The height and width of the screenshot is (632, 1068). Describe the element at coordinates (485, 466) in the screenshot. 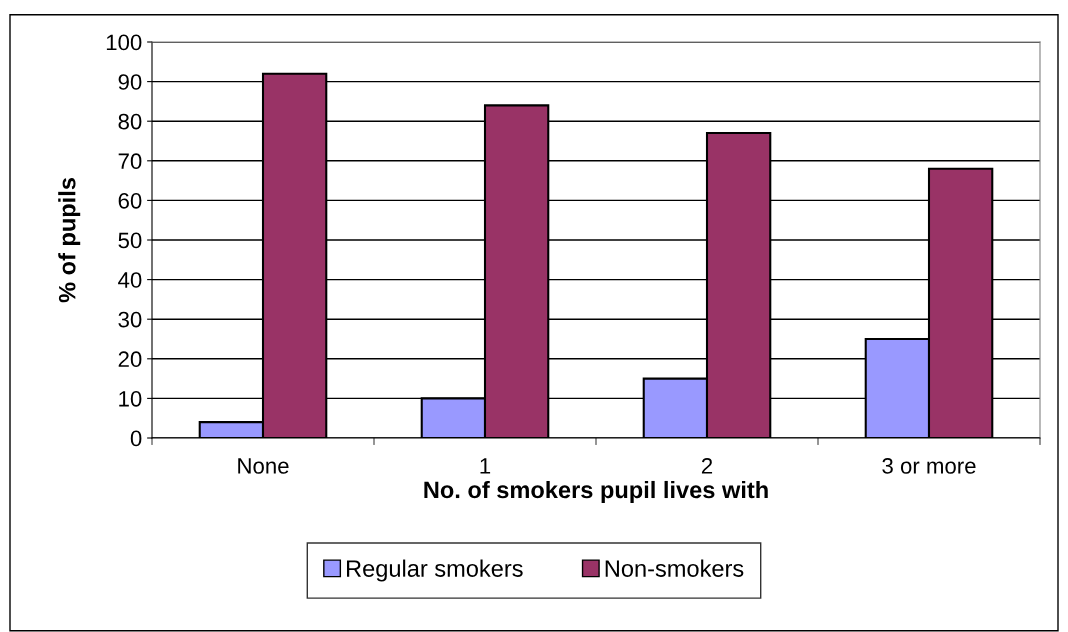

I see `x-tick-label: 1` at that location.